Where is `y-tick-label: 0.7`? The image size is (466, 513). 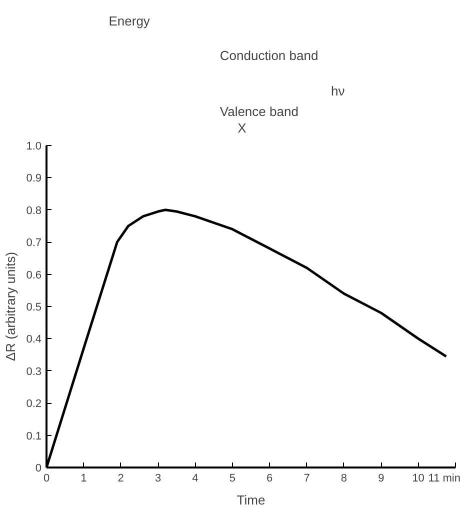 y-tick-label: 0.7 is located at coordinates (34, 243).